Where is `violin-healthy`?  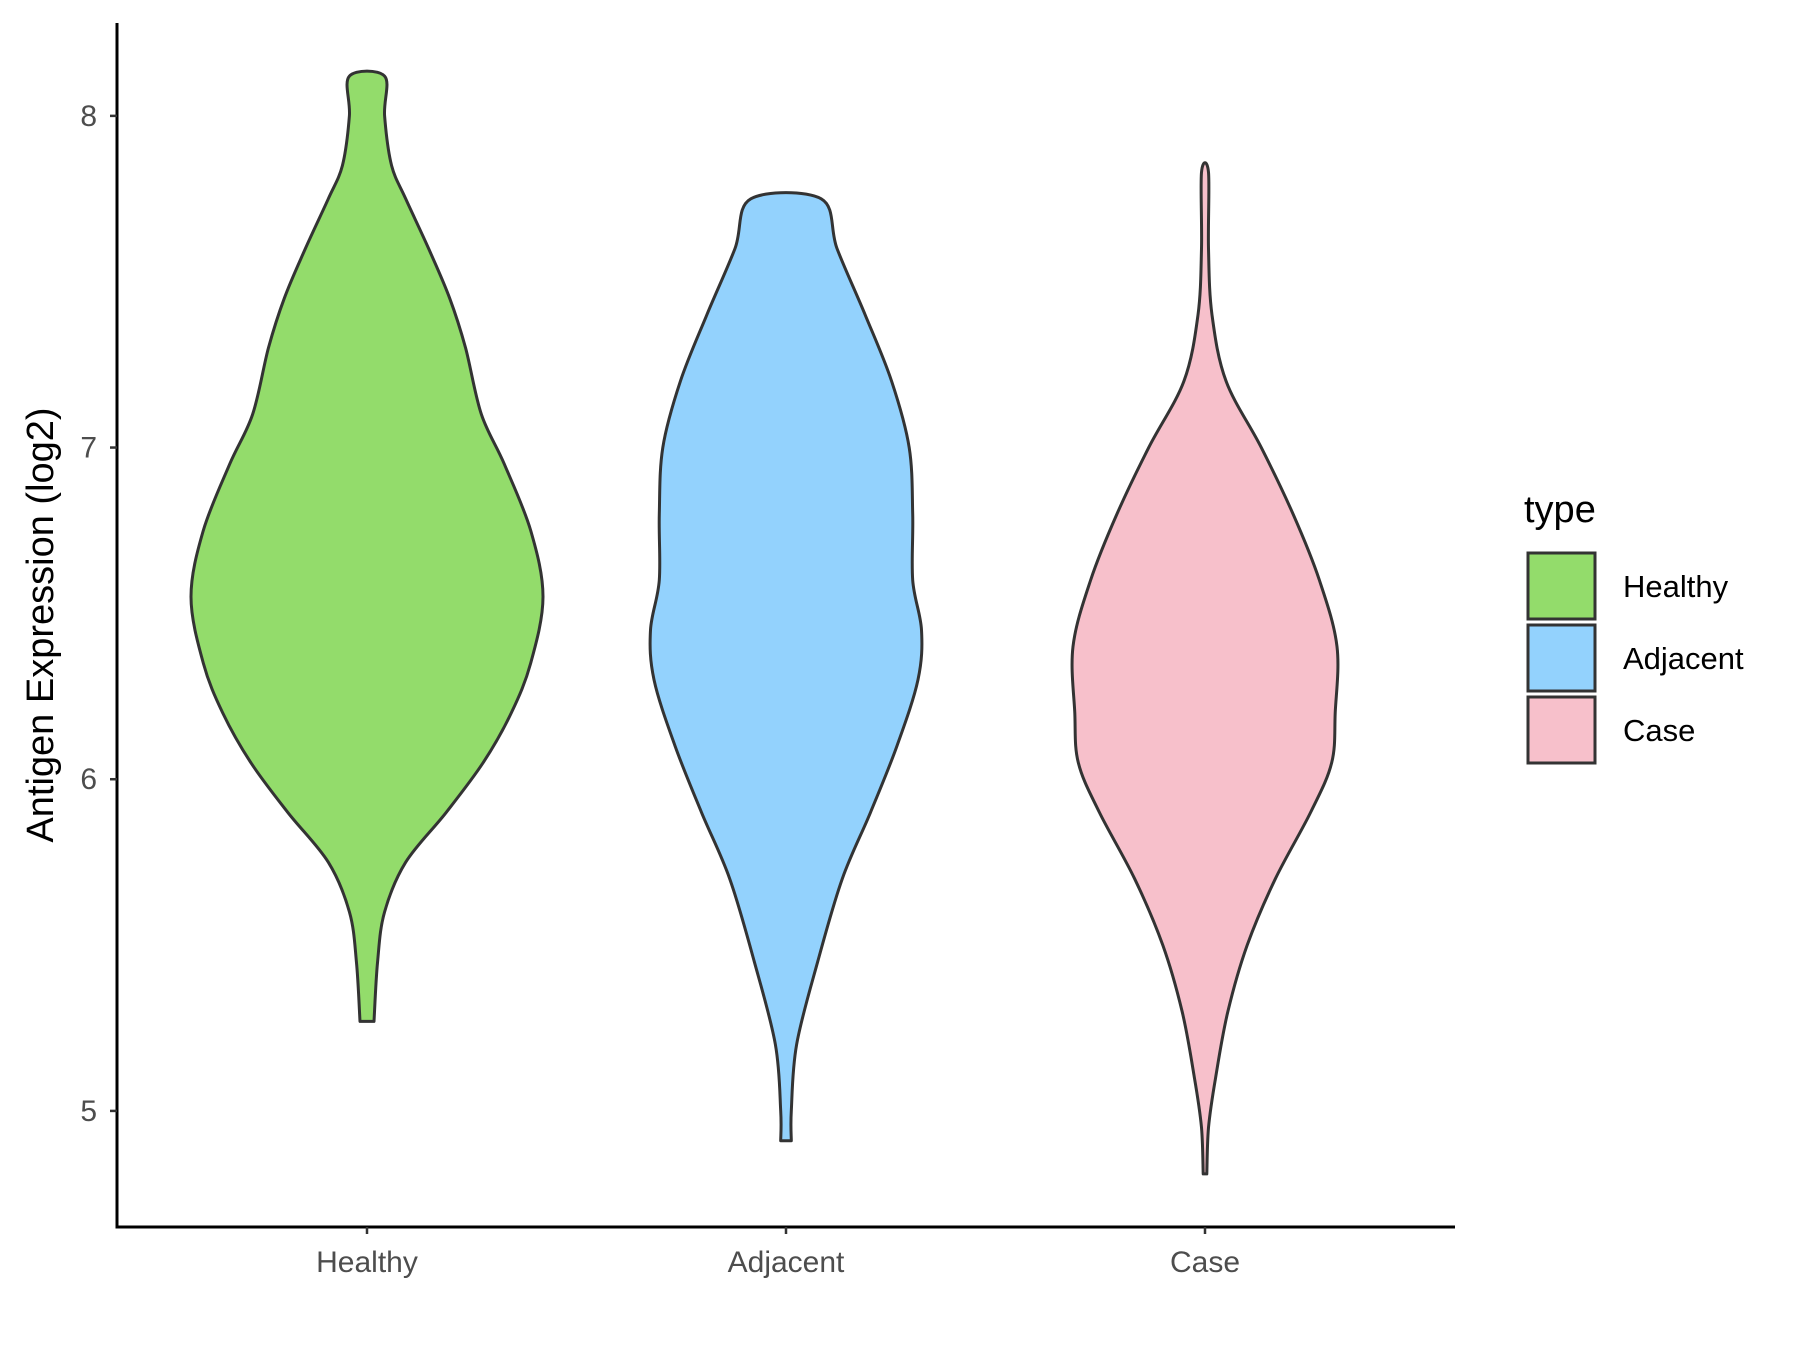 violin-healthy is located at coordinates (367, 546).